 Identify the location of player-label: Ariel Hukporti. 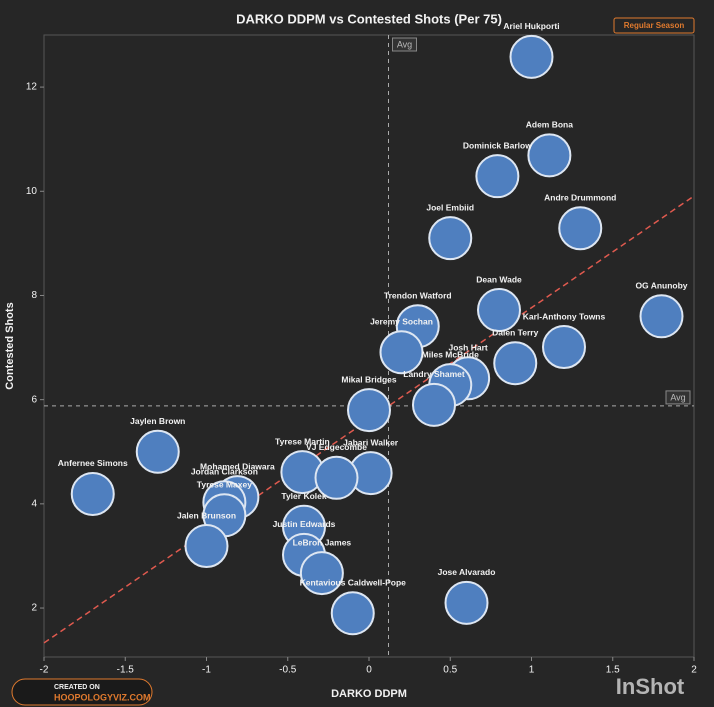
(531, 26).